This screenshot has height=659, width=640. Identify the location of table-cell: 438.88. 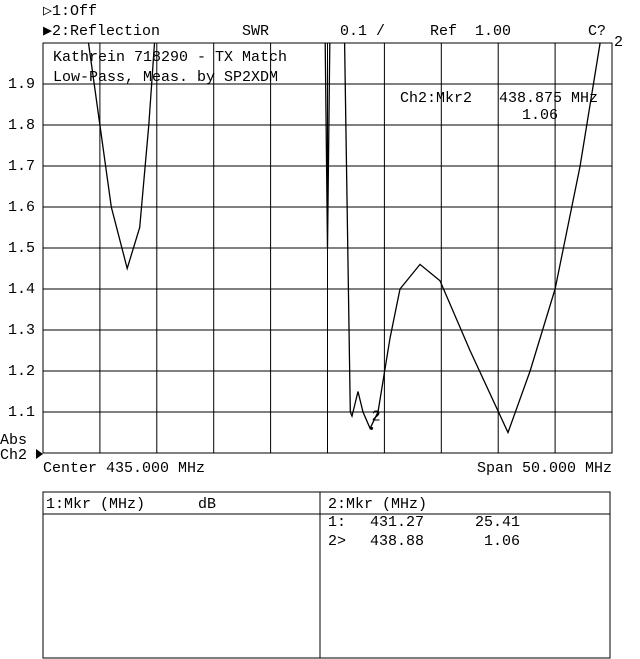
(397, 541).